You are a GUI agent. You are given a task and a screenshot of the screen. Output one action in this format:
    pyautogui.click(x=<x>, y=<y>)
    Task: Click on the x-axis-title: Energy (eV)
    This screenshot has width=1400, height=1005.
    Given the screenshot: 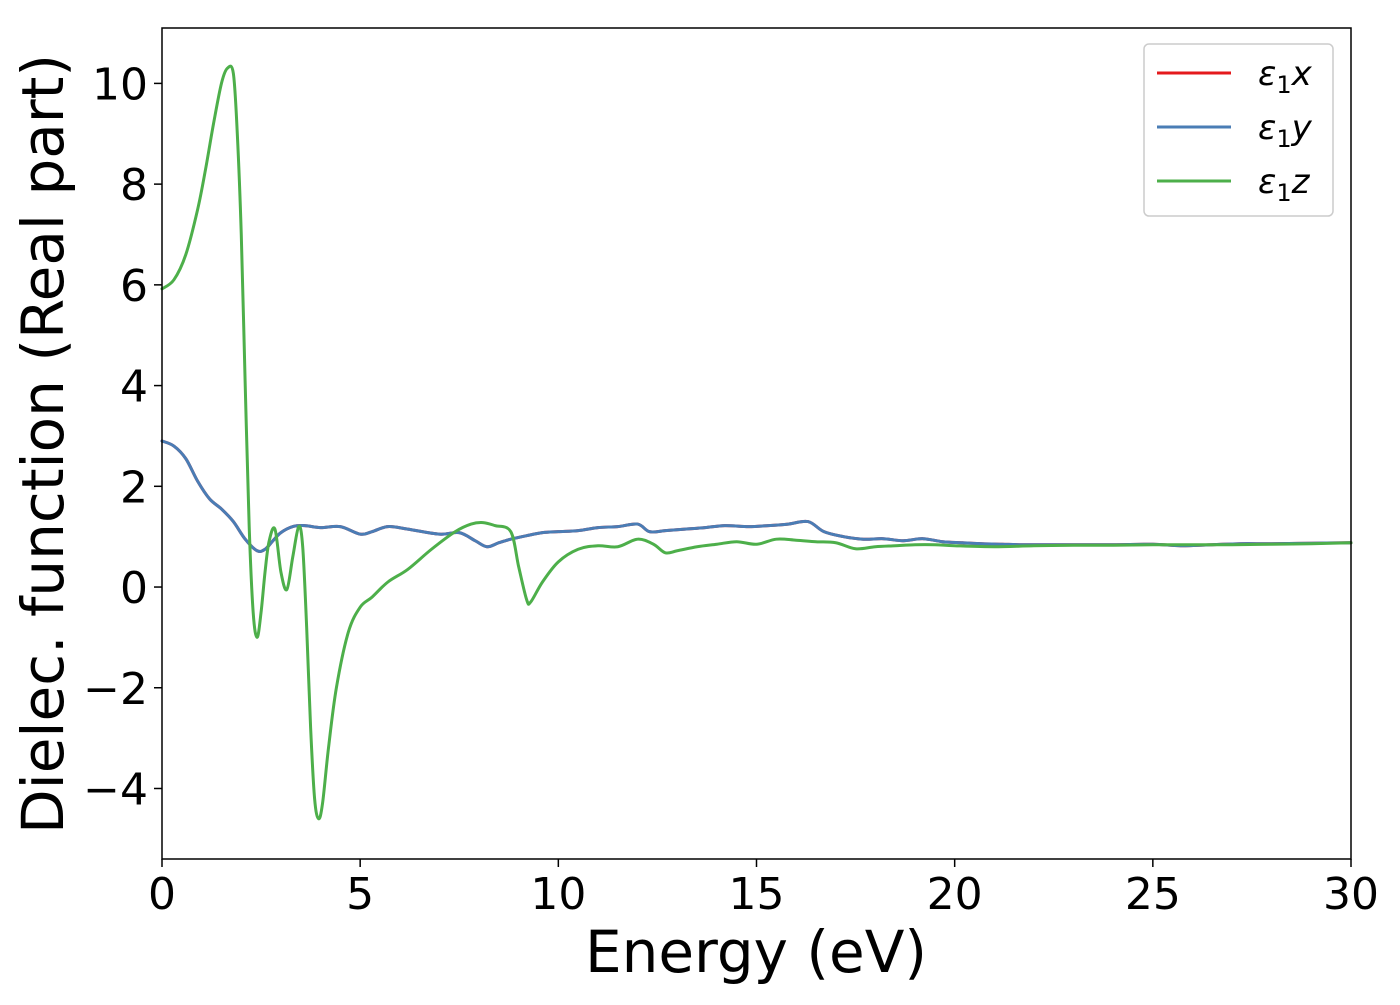 What is the action you would take?
    pyautogui.click(x=756, y=952)
    